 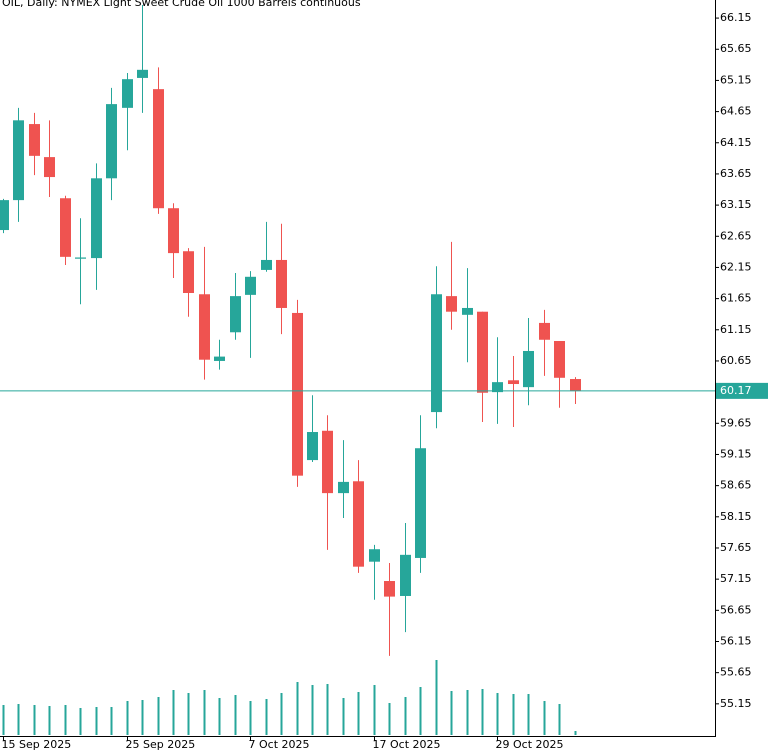 What do you see at coordinates (736, 298) in the screenshot?
I see `y-tick-label: 61.65` at bounding box center [736, 298].